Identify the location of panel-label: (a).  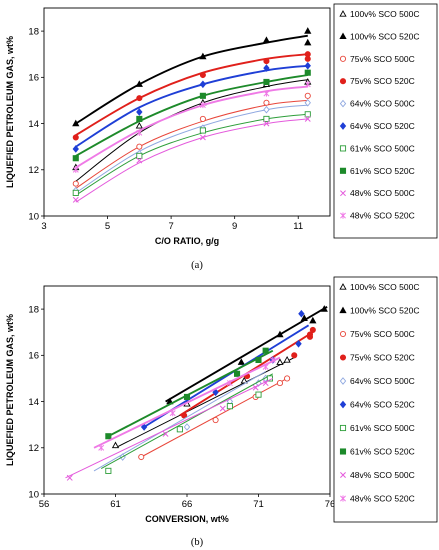
(197, 265).